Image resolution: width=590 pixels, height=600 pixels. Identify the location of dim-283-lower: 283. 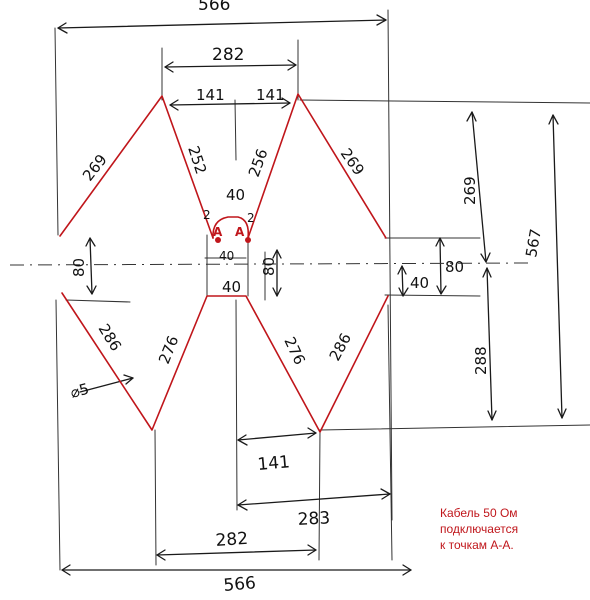
(313, 519).